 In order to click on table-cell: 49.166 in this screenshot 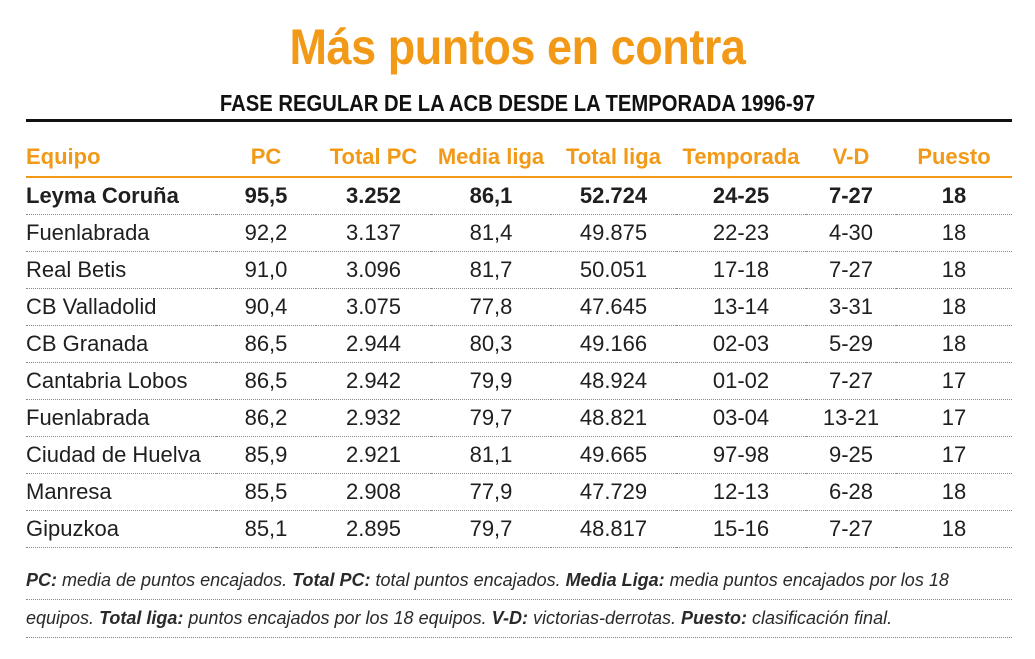, I will do `click(613, 344)`.